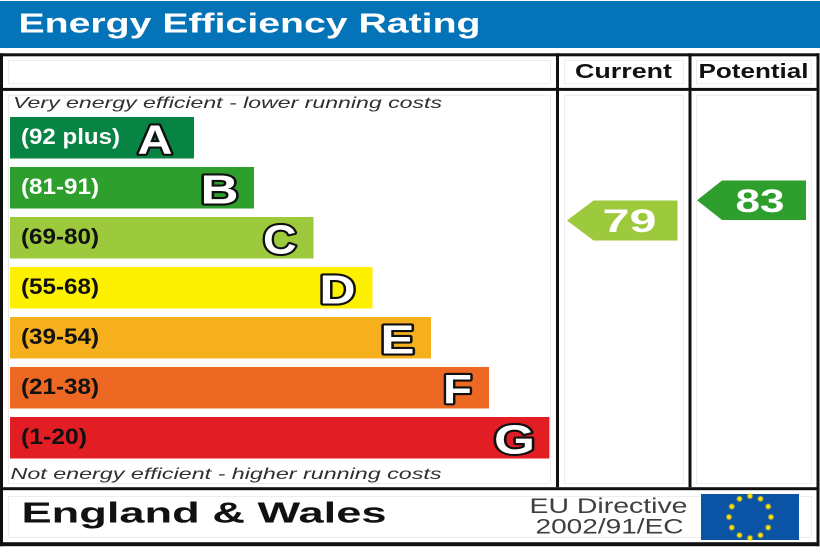 This screenshot has height=552, width=820. What do you see at coordinates (338, 290) in the screenshot?
I see `svg-text: D` at bounding box center [338, 290].